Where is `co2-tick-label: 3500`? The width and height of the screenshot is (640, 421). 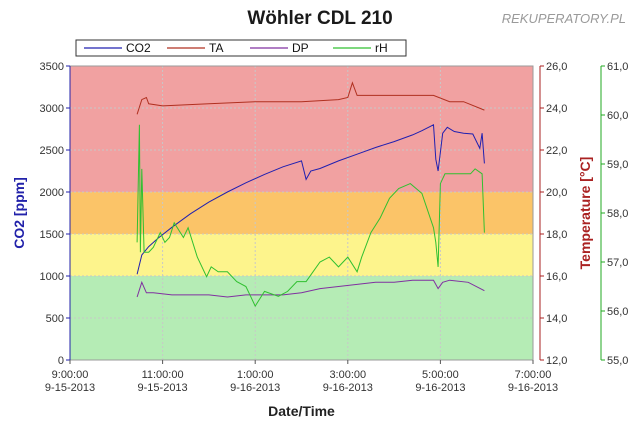 co2-tick-label: 3500 is located at coordinates (52, 67).